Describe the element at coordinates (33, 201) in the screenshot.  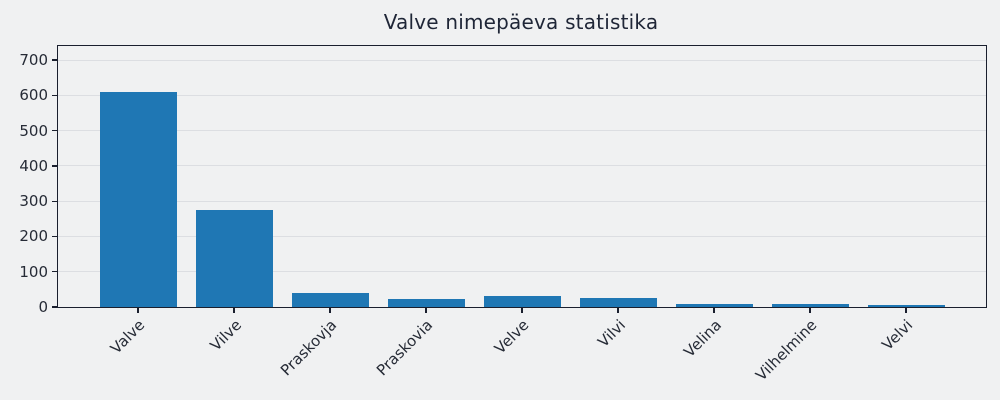
I see `y-tick-label: 300` at that location.